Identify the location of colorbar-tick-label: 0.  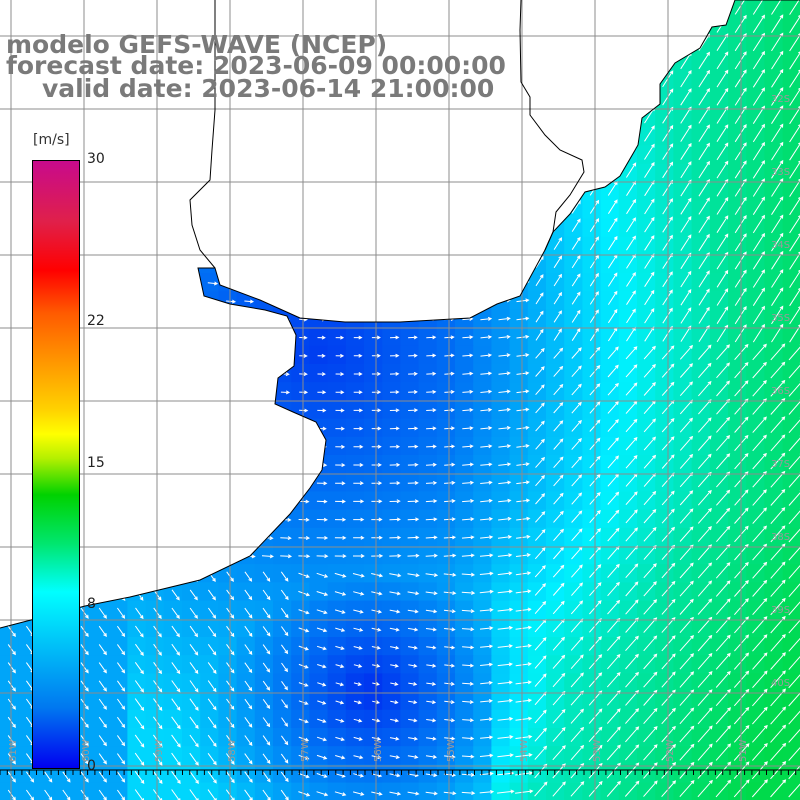
(91, 766).